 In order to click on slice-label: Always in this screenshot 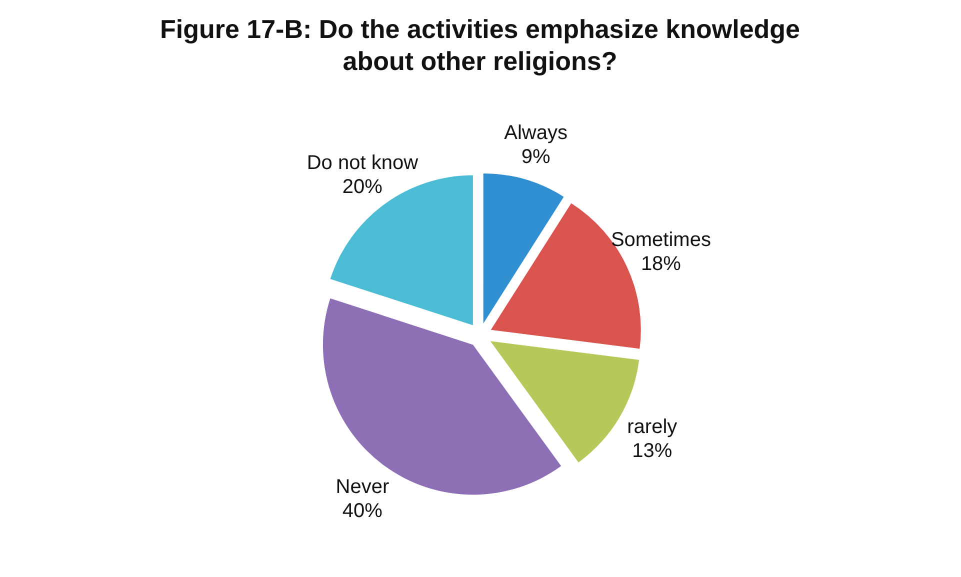, I will do `click(536, 133)`.